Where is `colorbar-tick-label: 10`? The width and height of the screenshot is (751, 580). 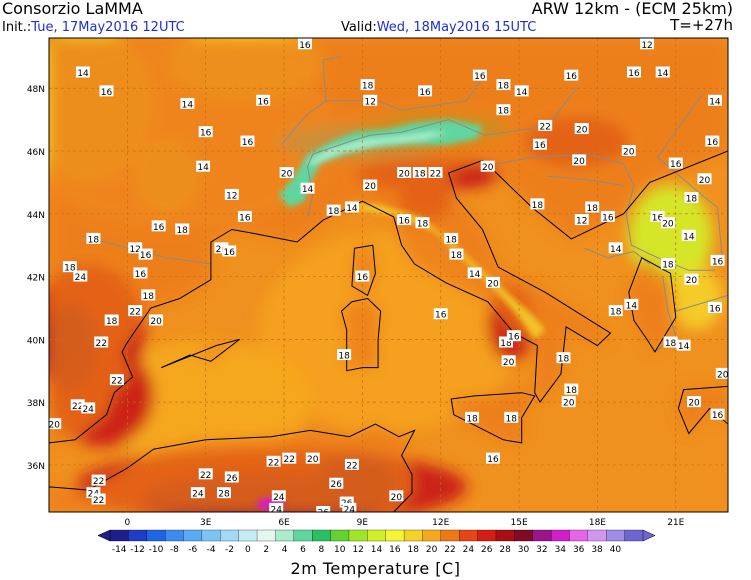
colorbar-tick-label: 10 is located at coordinates (340, 550).